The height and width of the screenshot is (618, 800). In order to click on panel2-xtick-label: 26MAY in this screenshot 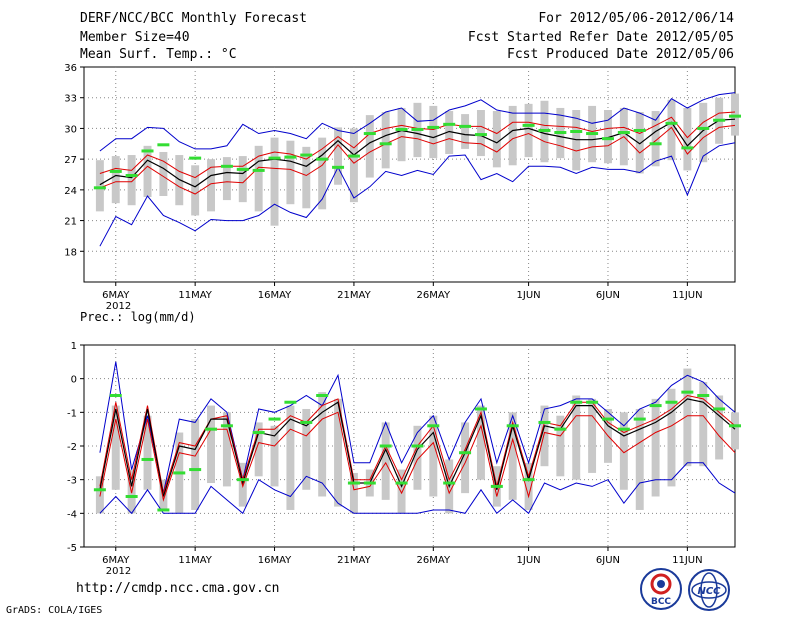, I will do `click(434, 560)`.